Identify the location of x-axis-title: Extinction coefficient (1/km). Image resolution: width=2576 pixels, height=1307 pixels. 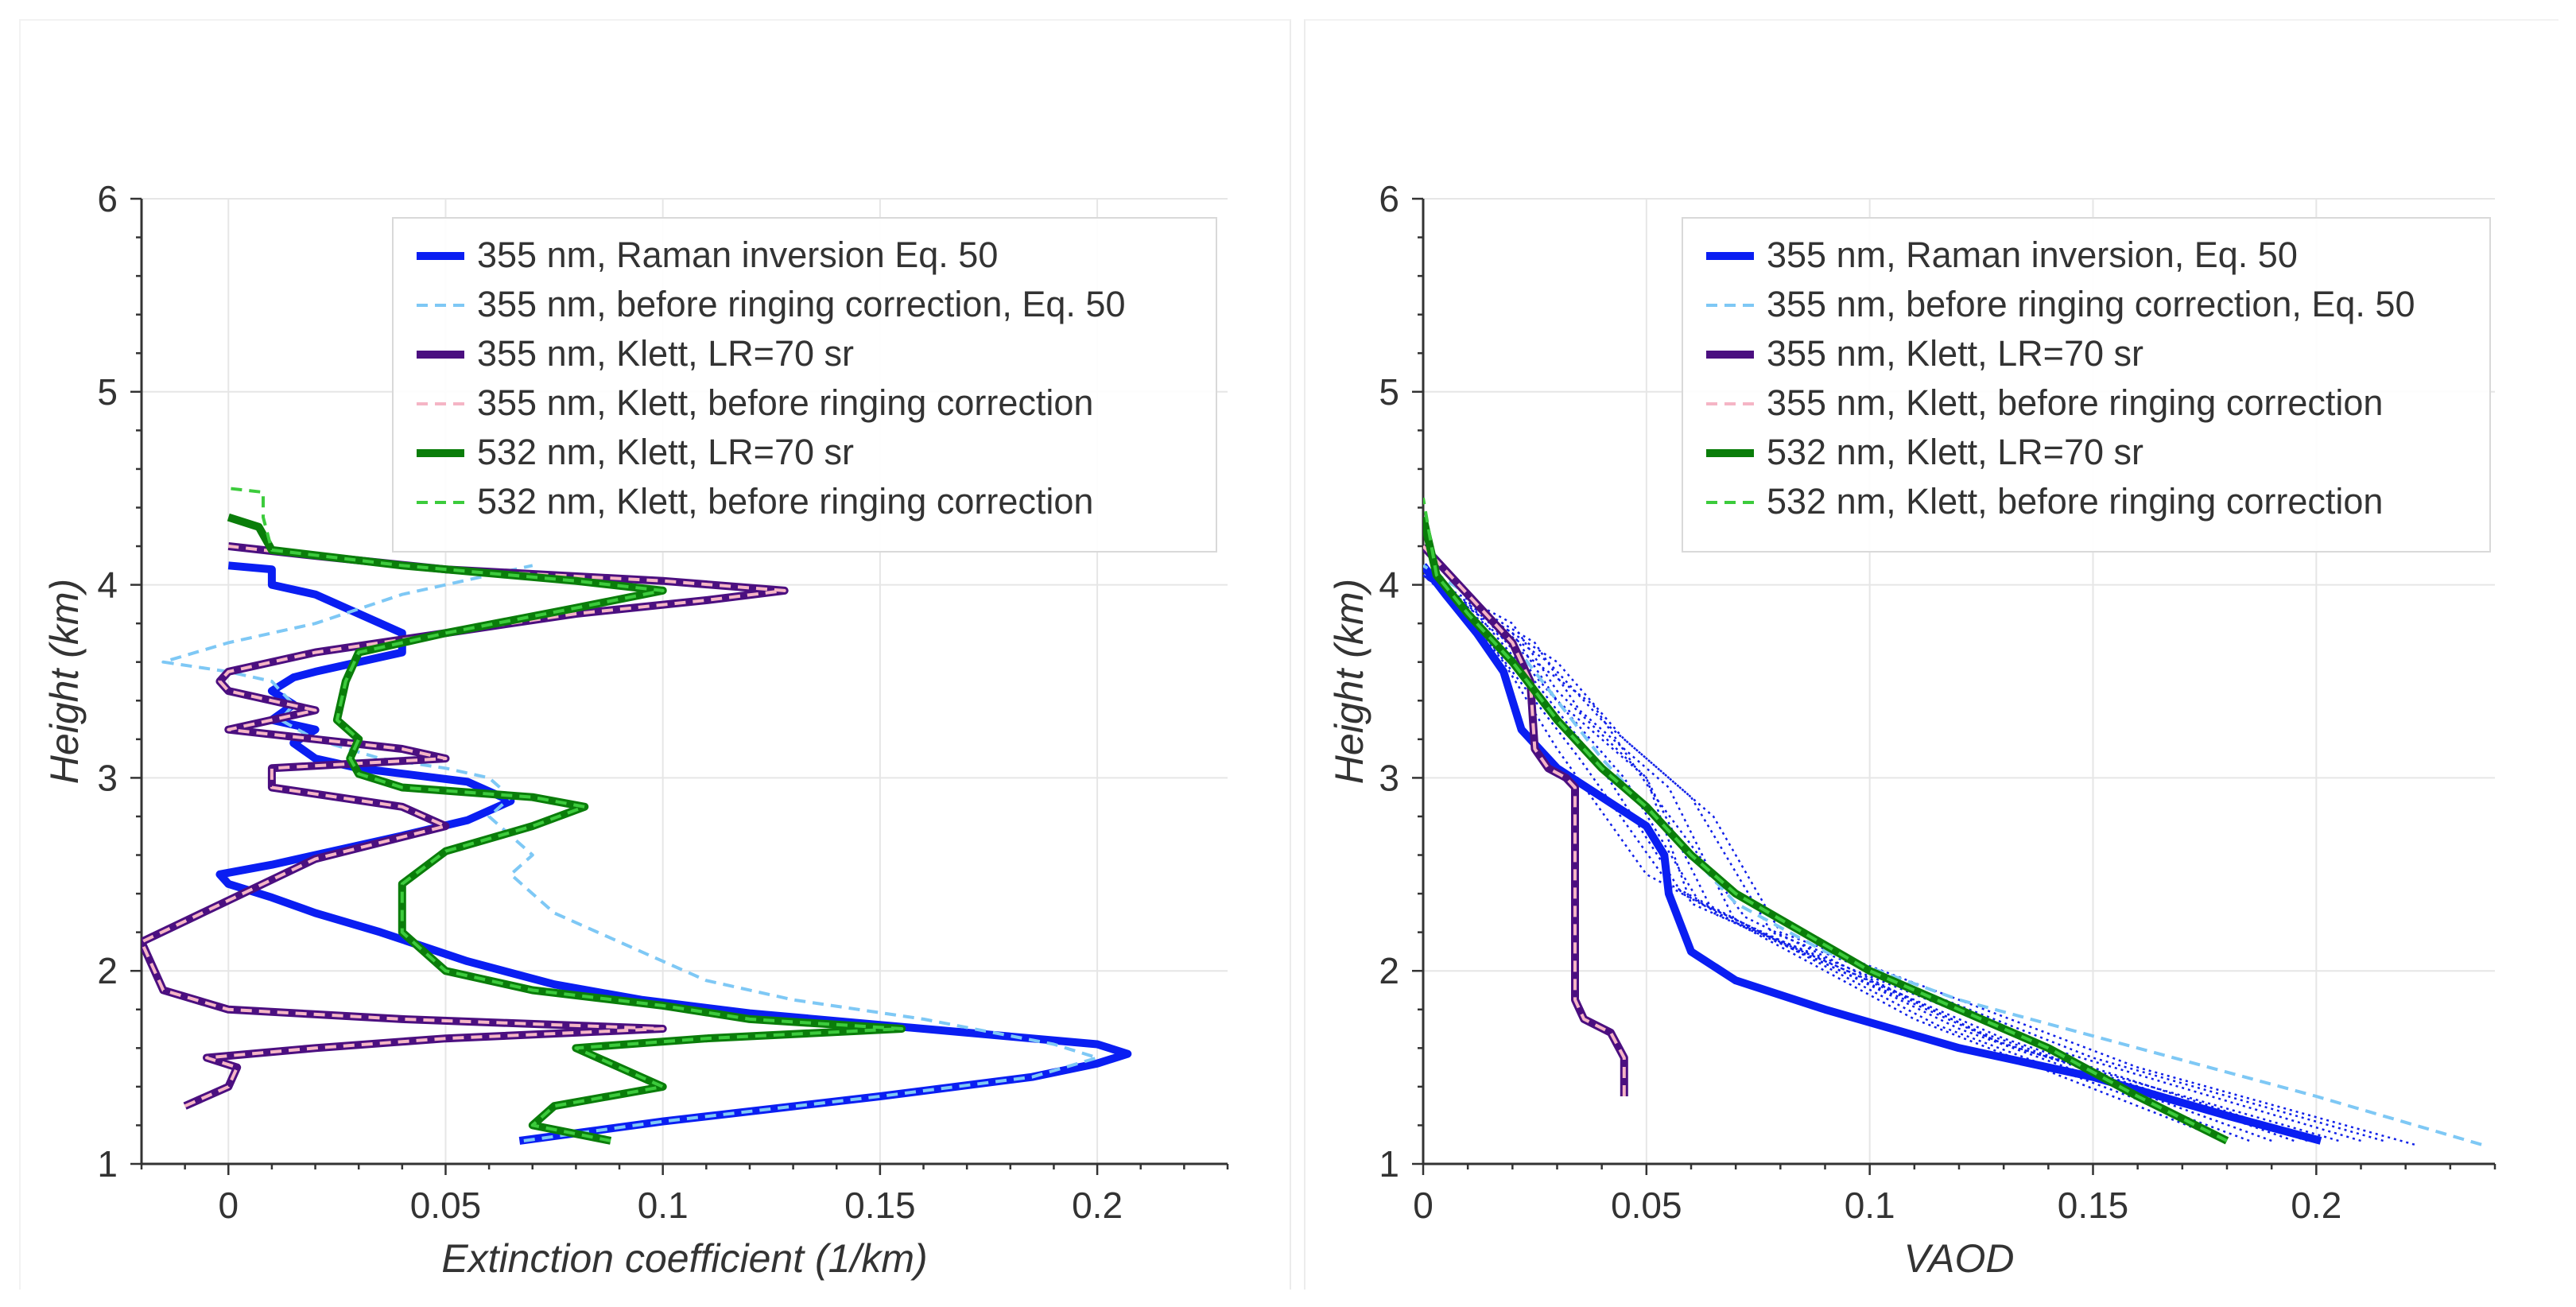
(684, 1258).